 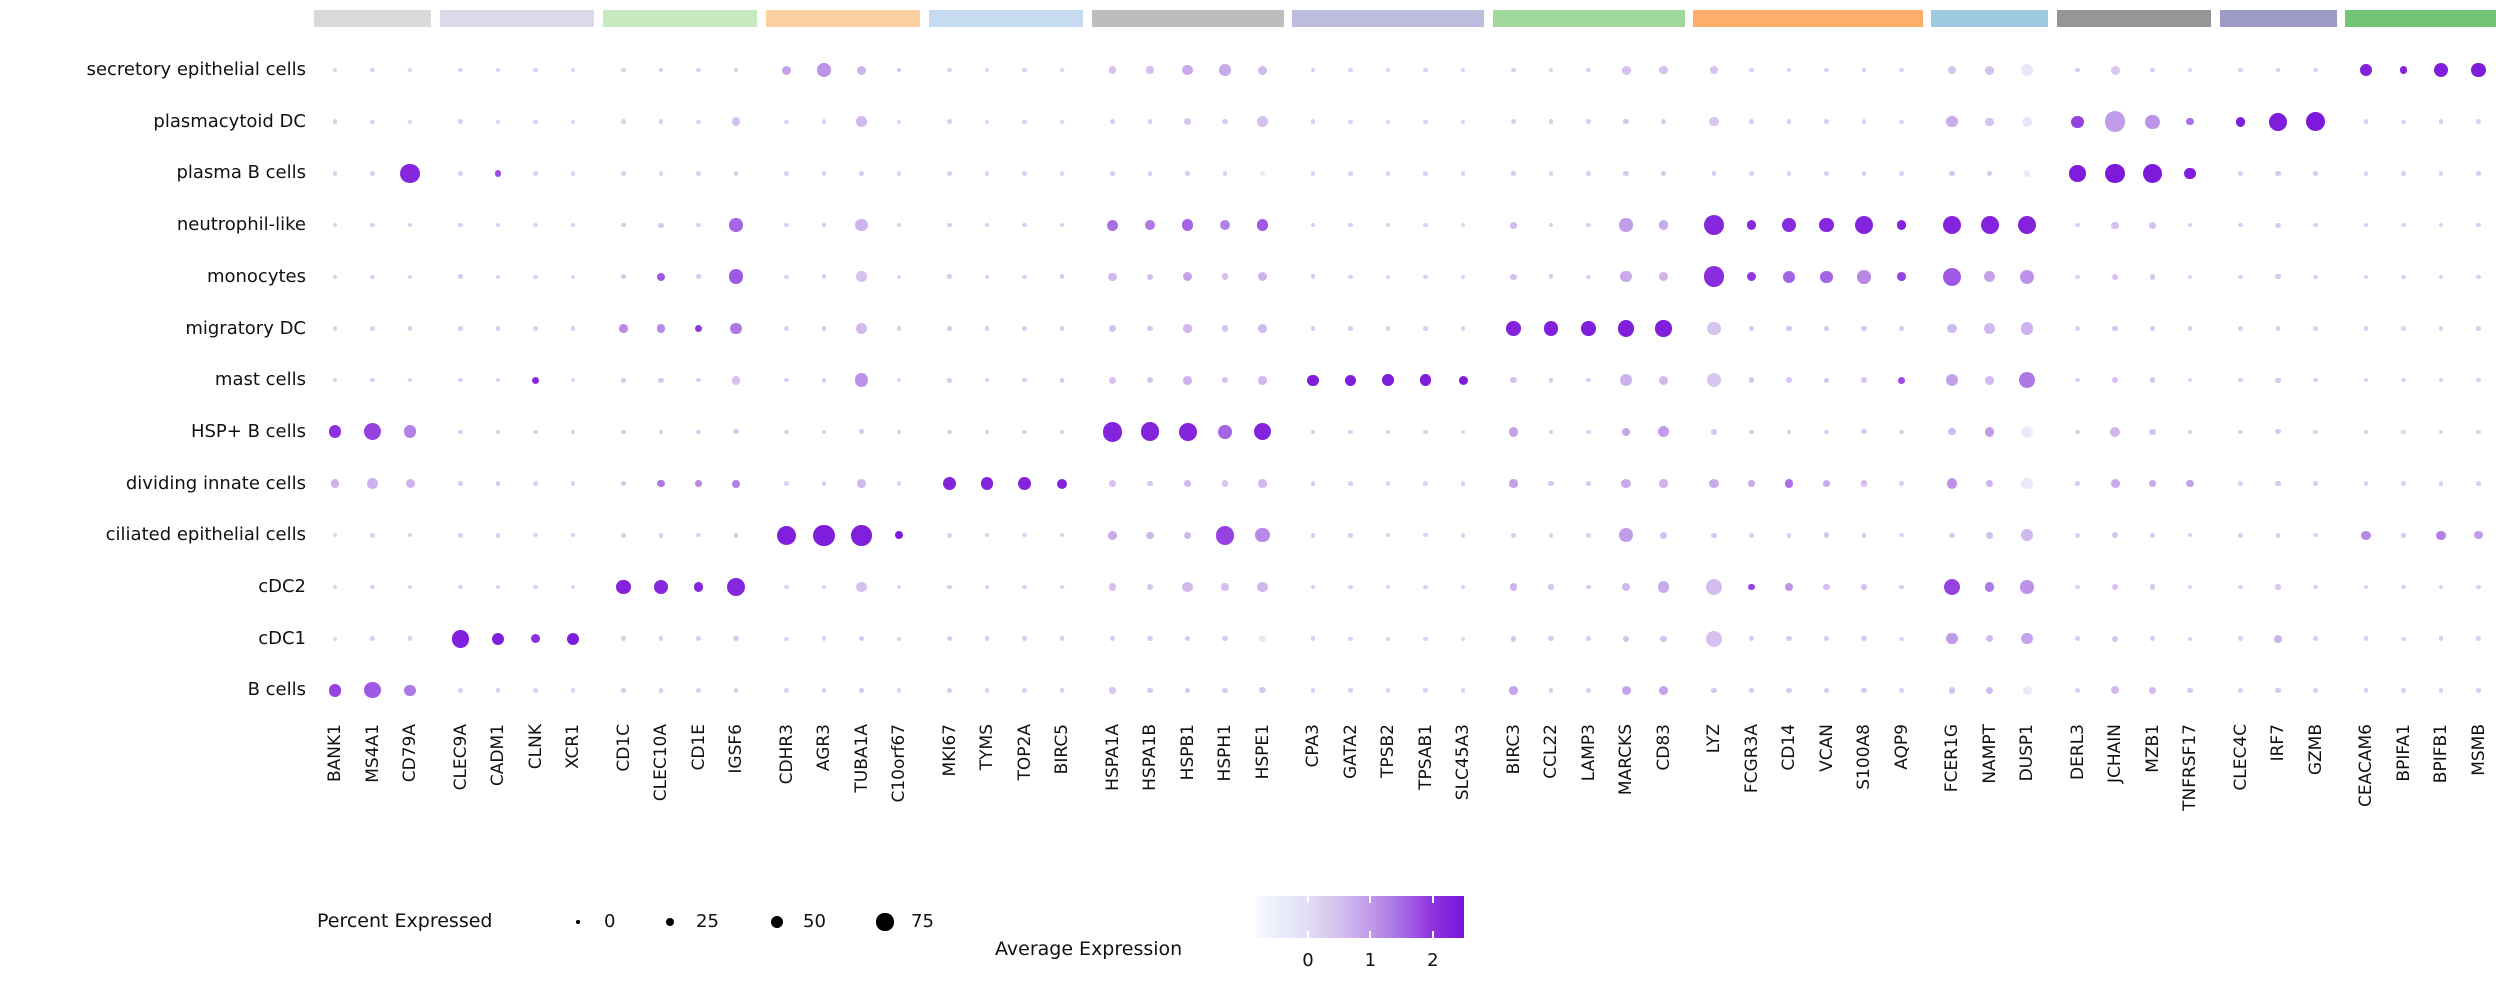 What do you see at coordinates (260, 380) in the screenshot?
I see `row-label-mast-cells: mast cells` at bounding box center [260, 380].